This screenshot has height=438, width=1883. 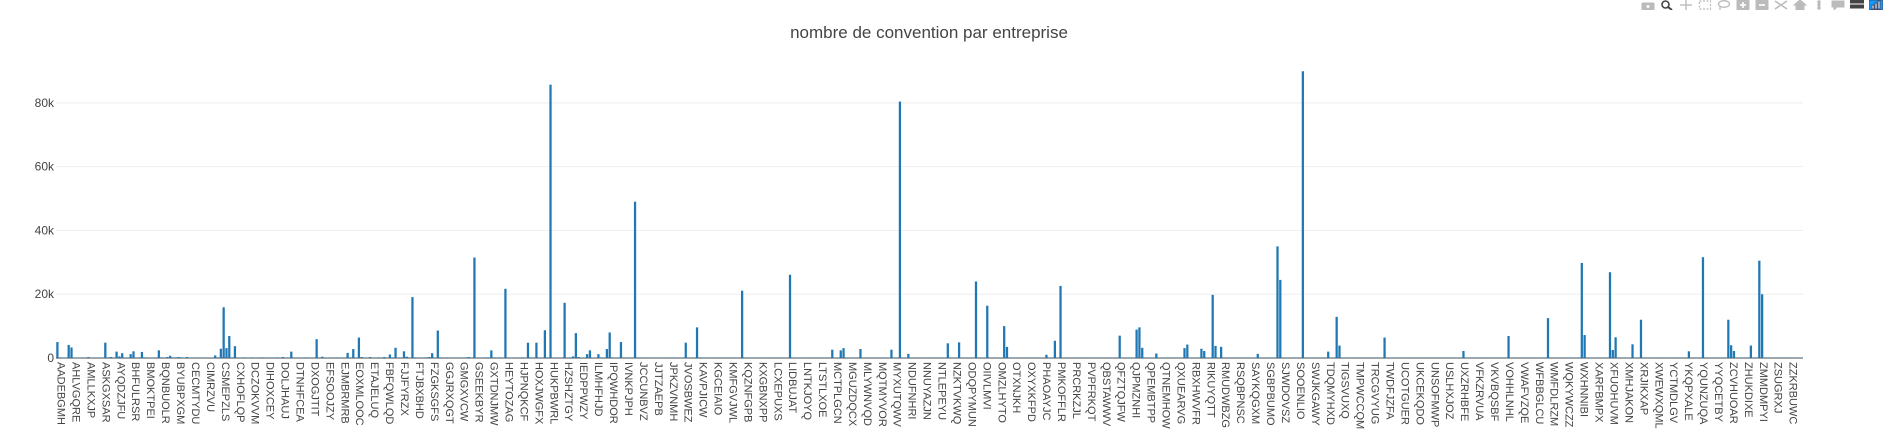 I want to click on hover-compare-icon, so click(x=1857, y=5).